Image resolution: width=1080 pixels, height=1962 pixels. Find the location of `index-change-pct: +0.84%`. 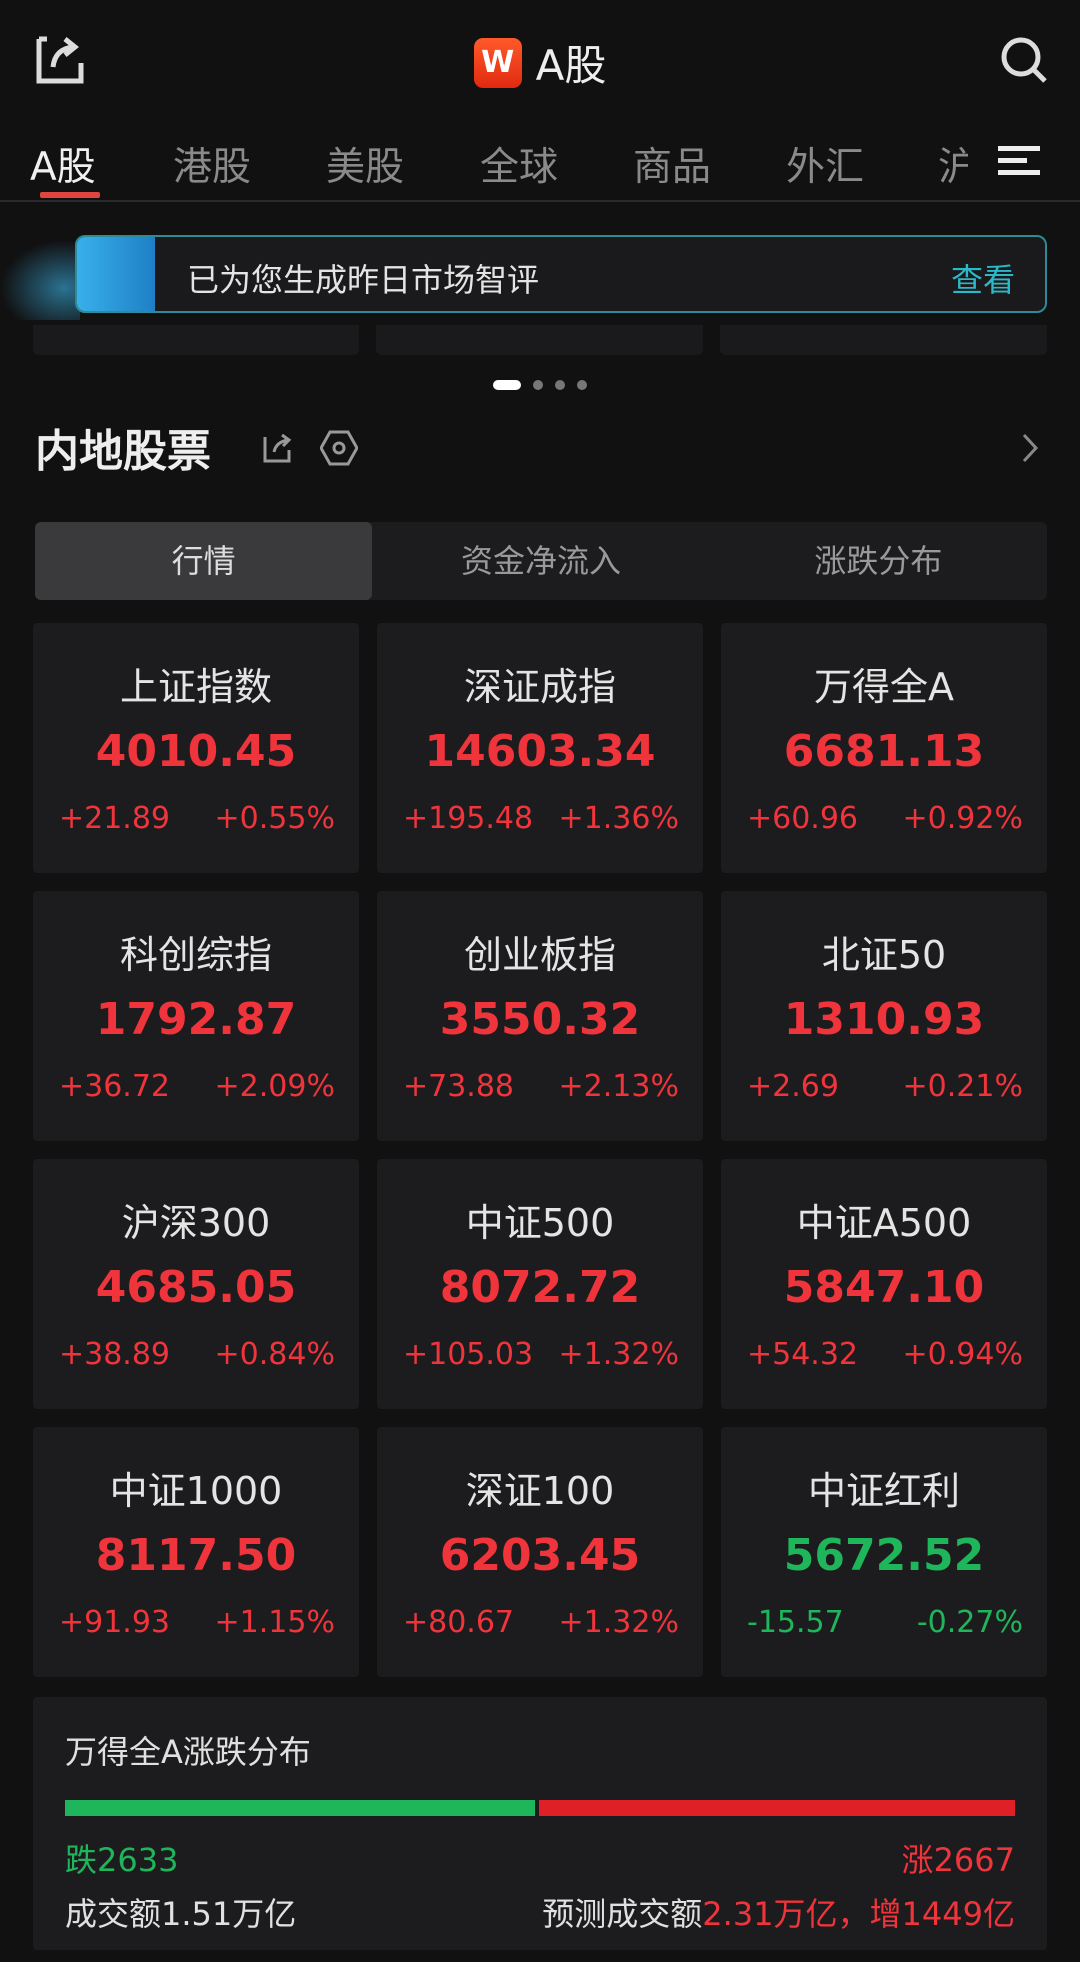

index-change-pct: +0.84% is located at coordinates (274, 1354).